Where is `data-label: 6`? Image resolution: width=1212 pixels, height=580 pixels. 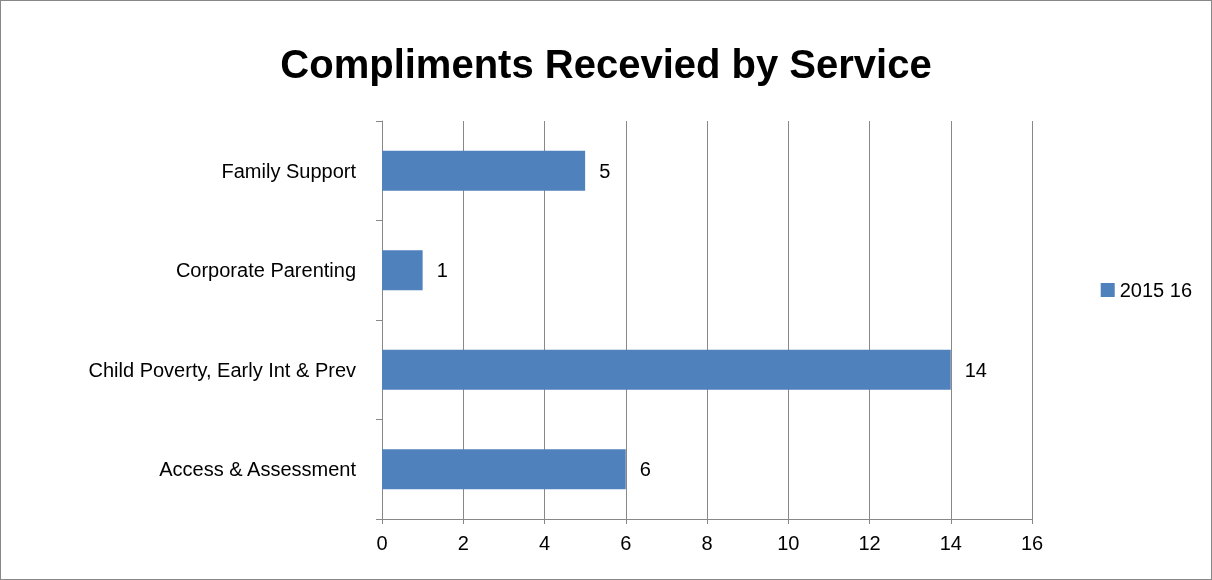 data-label: 6 is located at coordinates (645, 469).